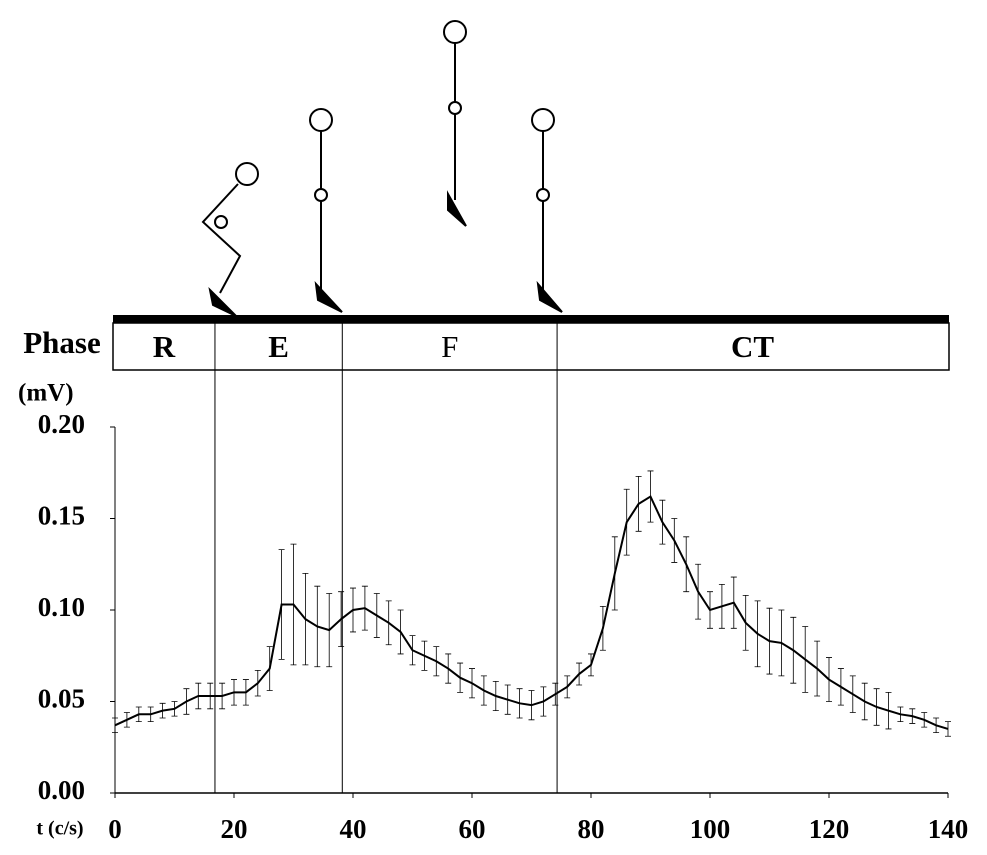 Image resolution: width=987 pixels, height=855 pixels. Describe the element at coordinates (591, 829) in the screenshot. I see `x-tick-label: 80` at that location.